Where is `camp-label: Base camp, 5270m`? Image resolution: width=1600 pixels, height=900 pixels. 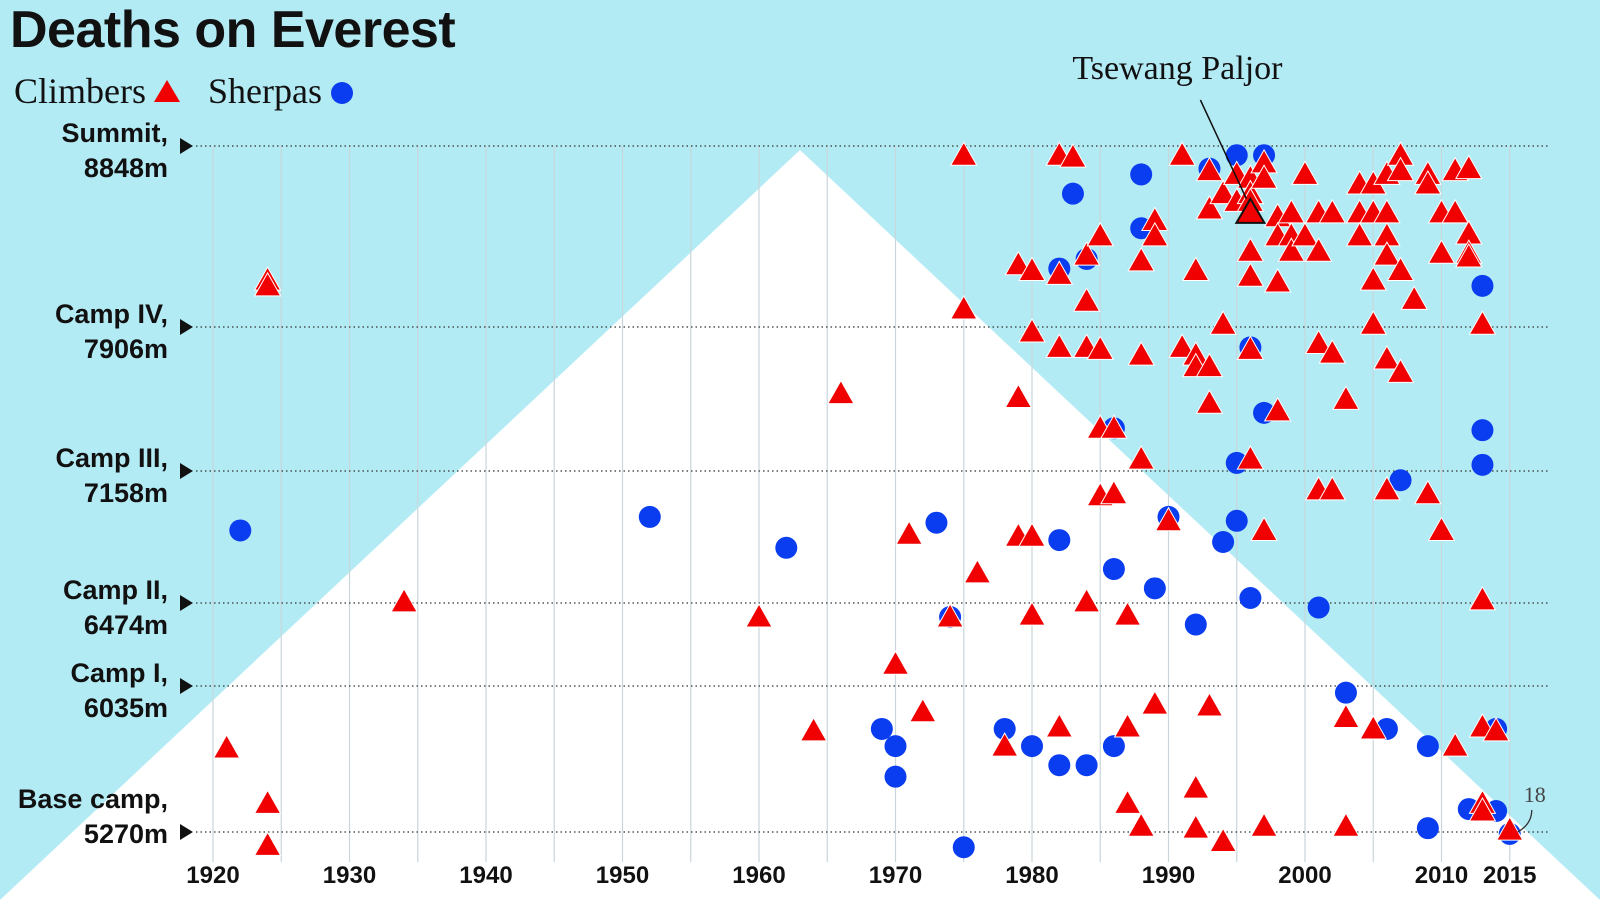 camp-label: Base camp, 5270m is located at coordinates (84, 817).